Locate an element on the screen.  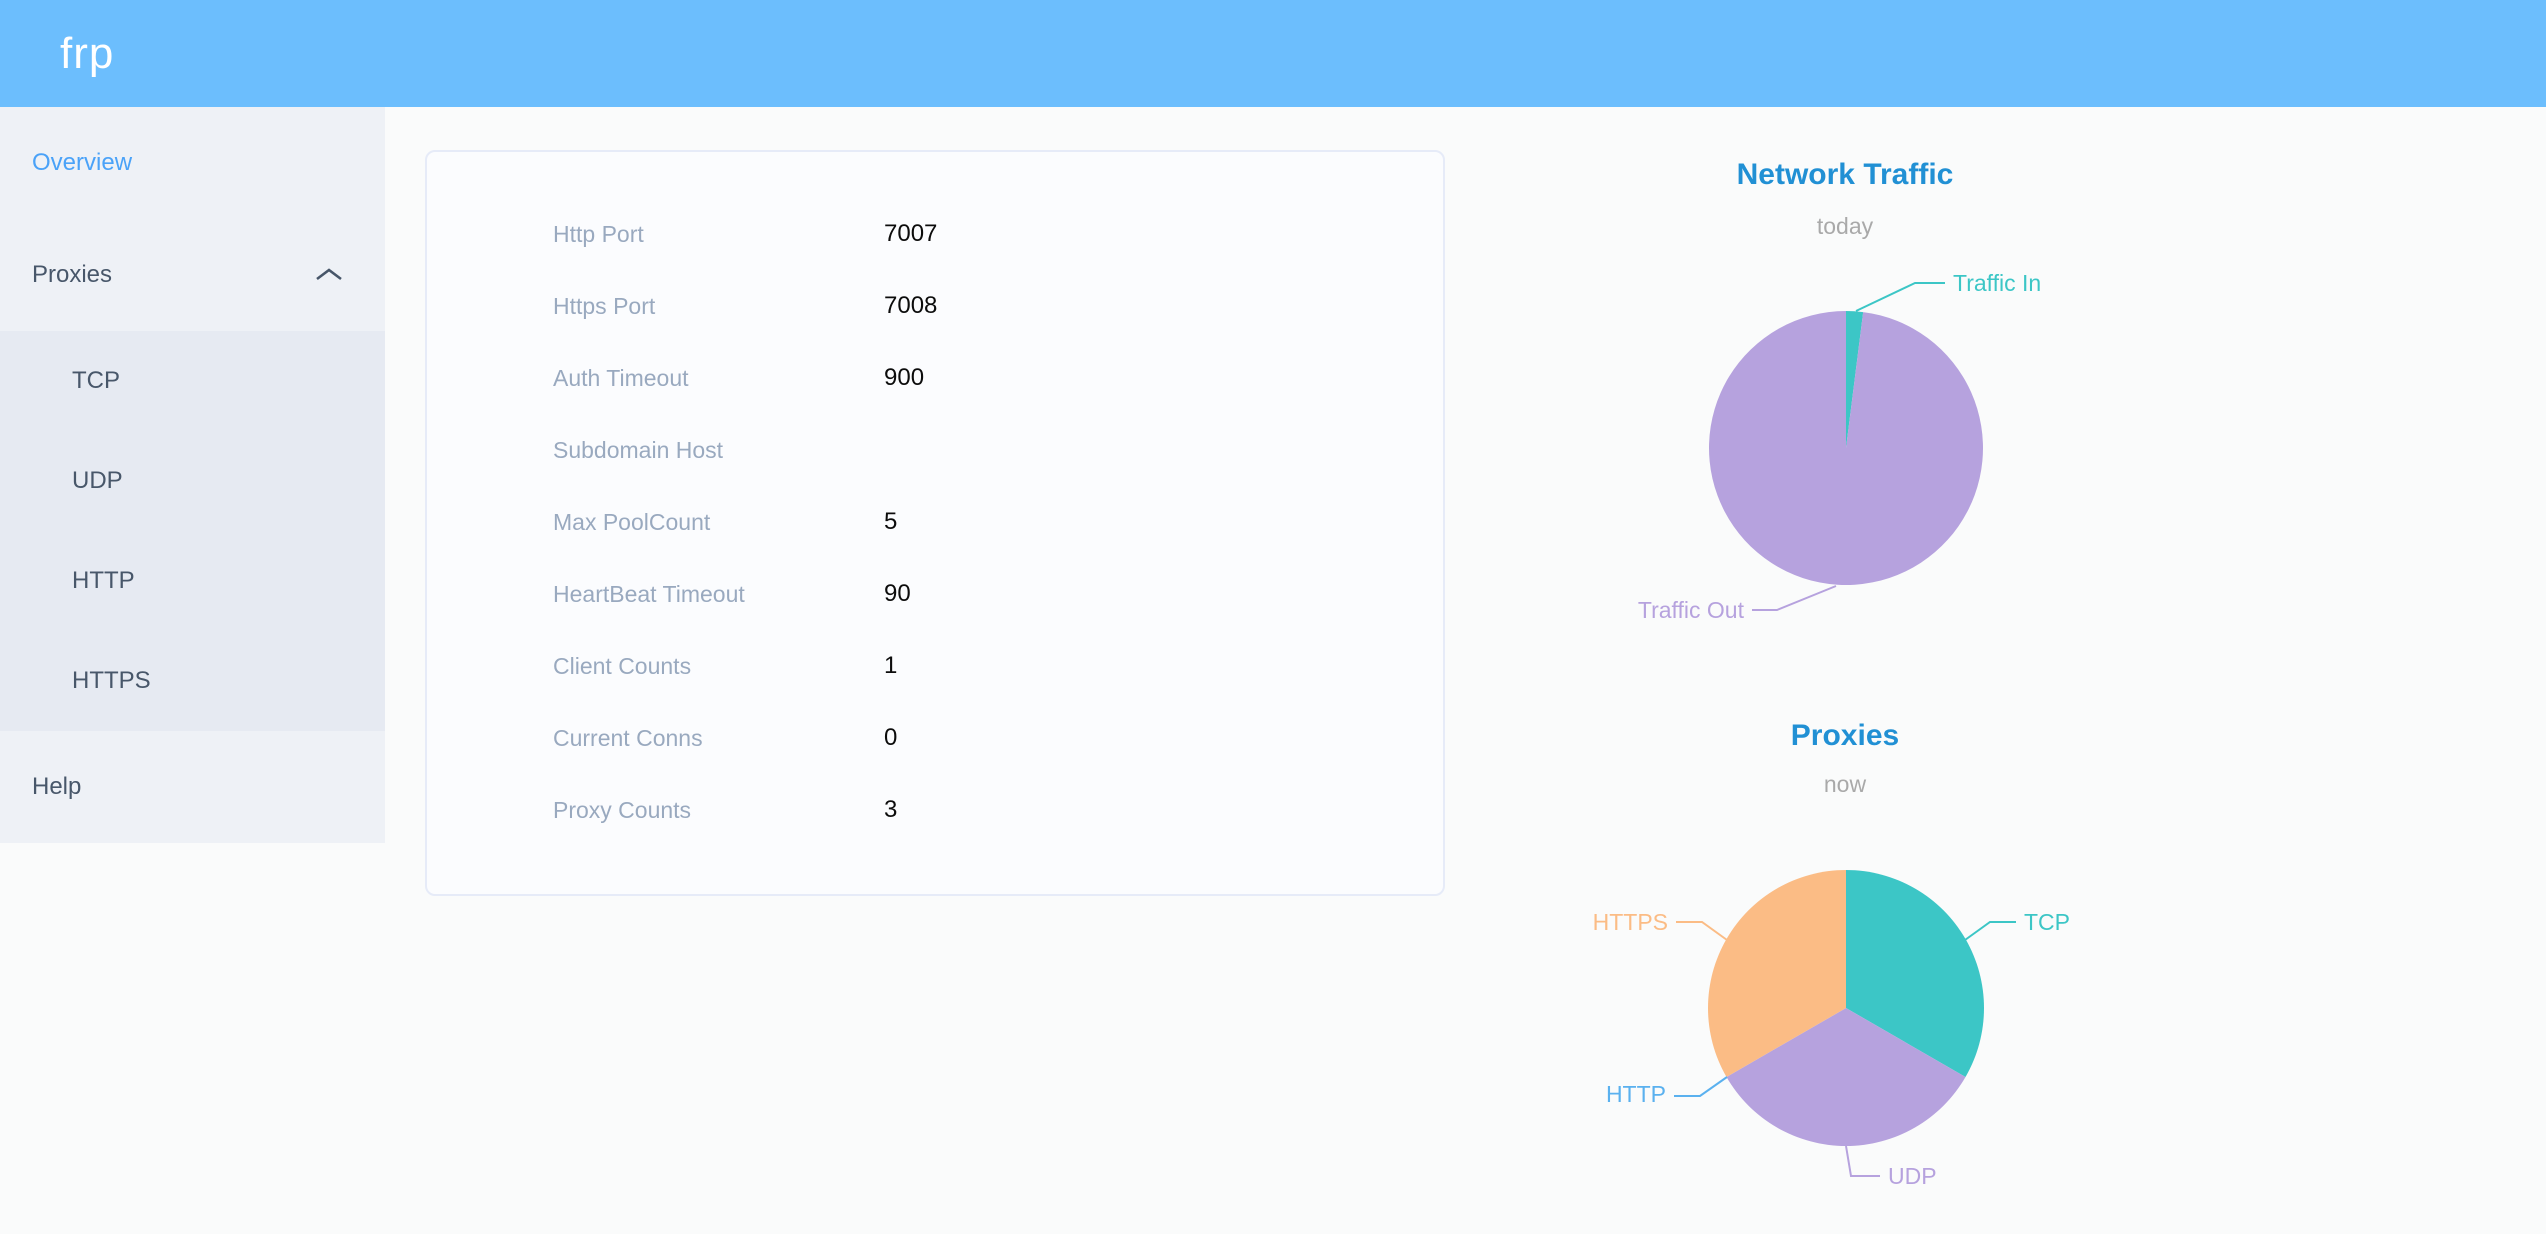
frp-logo: frp is located at coordinates (87, 53).